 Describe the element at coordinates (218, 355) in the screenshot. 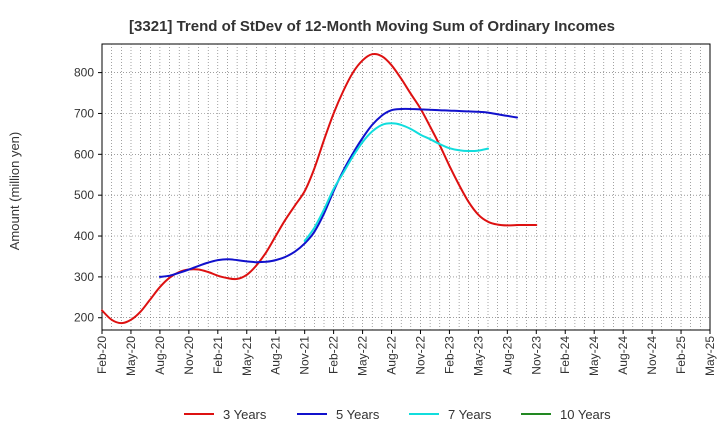

I see `x-tick-label: Feb-21` at that location.